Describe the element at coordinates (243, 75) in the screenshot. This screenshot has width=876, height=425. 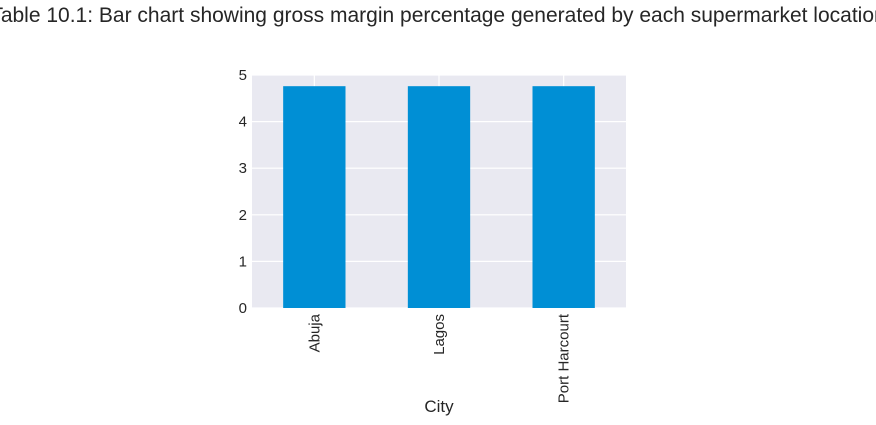
I see `y-tick-label: 5` at that location.